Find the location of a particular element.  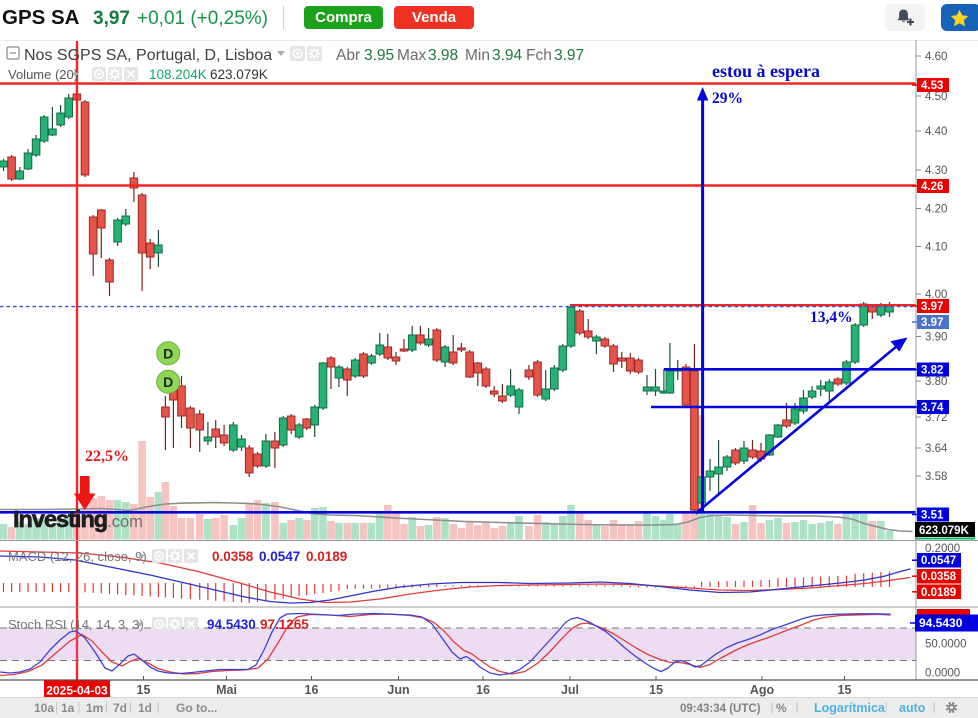

svg-text: 3.74 is located at coordinates (932, 408).